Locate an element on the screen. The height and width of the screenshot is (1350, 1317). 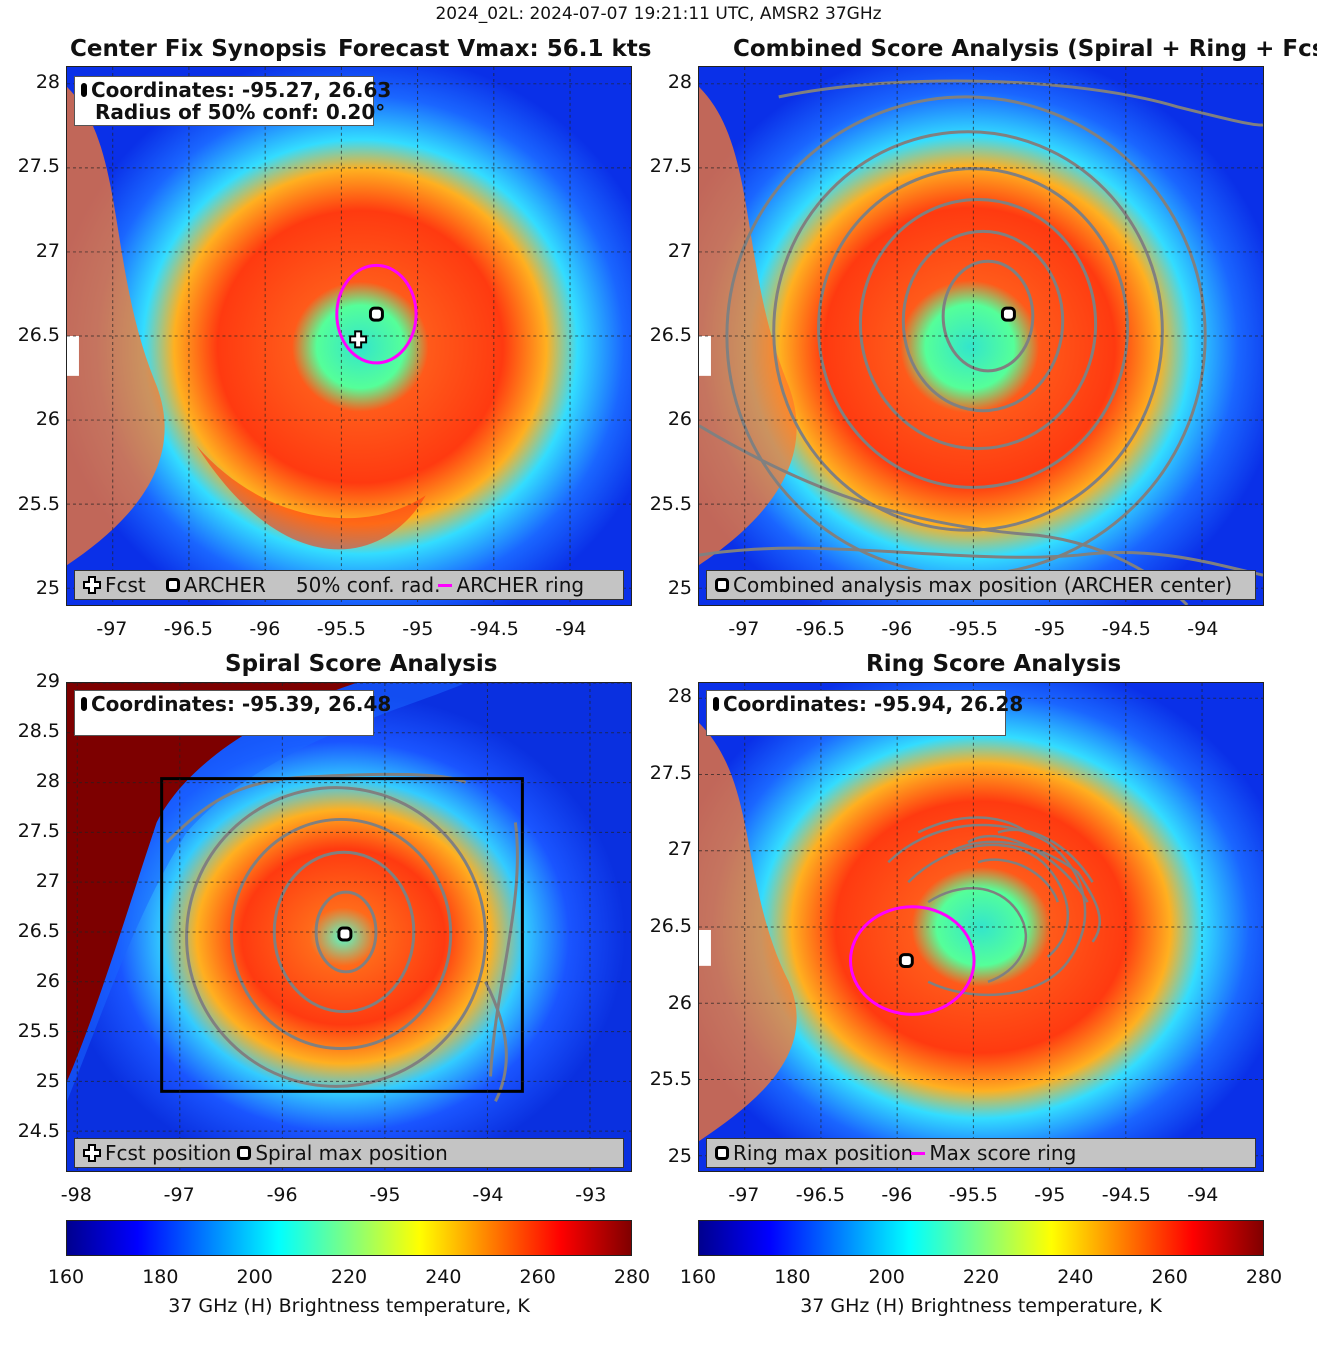
archer-ring is located at coordinates (376, 314).